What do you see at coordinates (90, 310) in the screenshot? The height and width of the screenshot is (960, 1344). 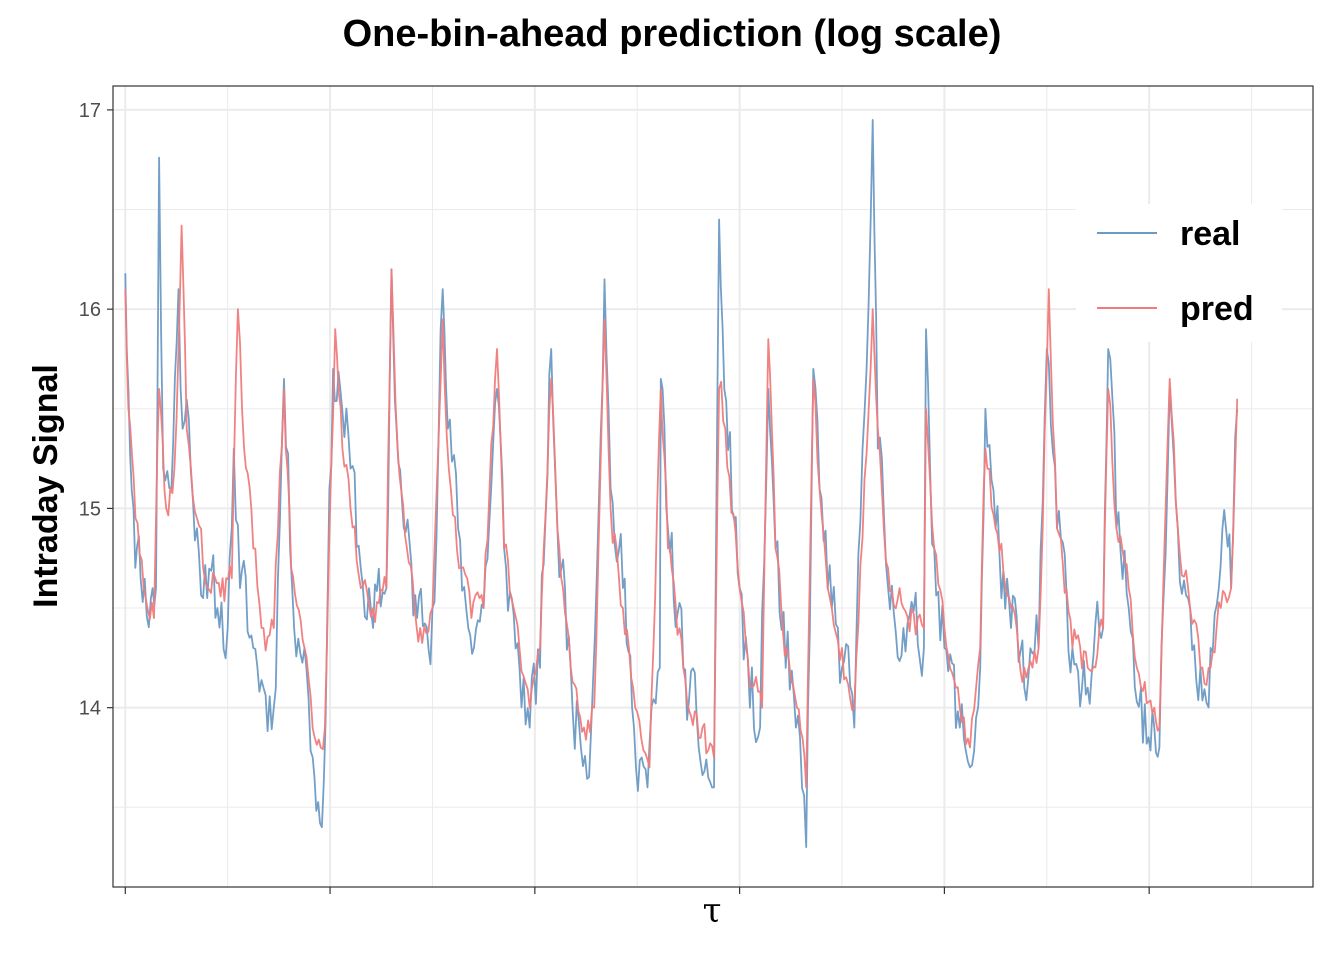 I see `y-tick-label: 16` at bounding box center [90, 310].